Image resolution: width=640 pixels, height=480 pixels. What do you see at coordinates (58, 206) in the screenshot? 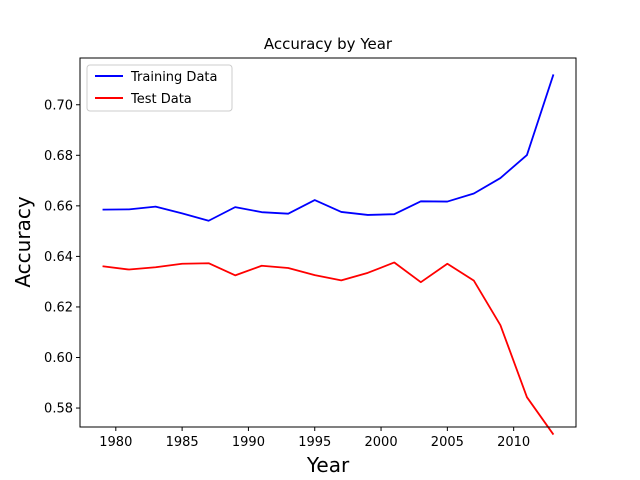
I see `y-tick-label: 0.66` at bounding box center [58, 206].